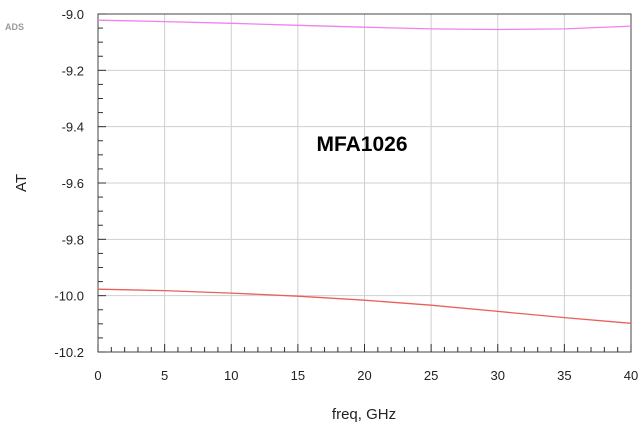 This screenshot has width=640, height=428. Describe the element at coordinates (631, 375) in the screenshot. I see `x-tick-label: 40` at that location.